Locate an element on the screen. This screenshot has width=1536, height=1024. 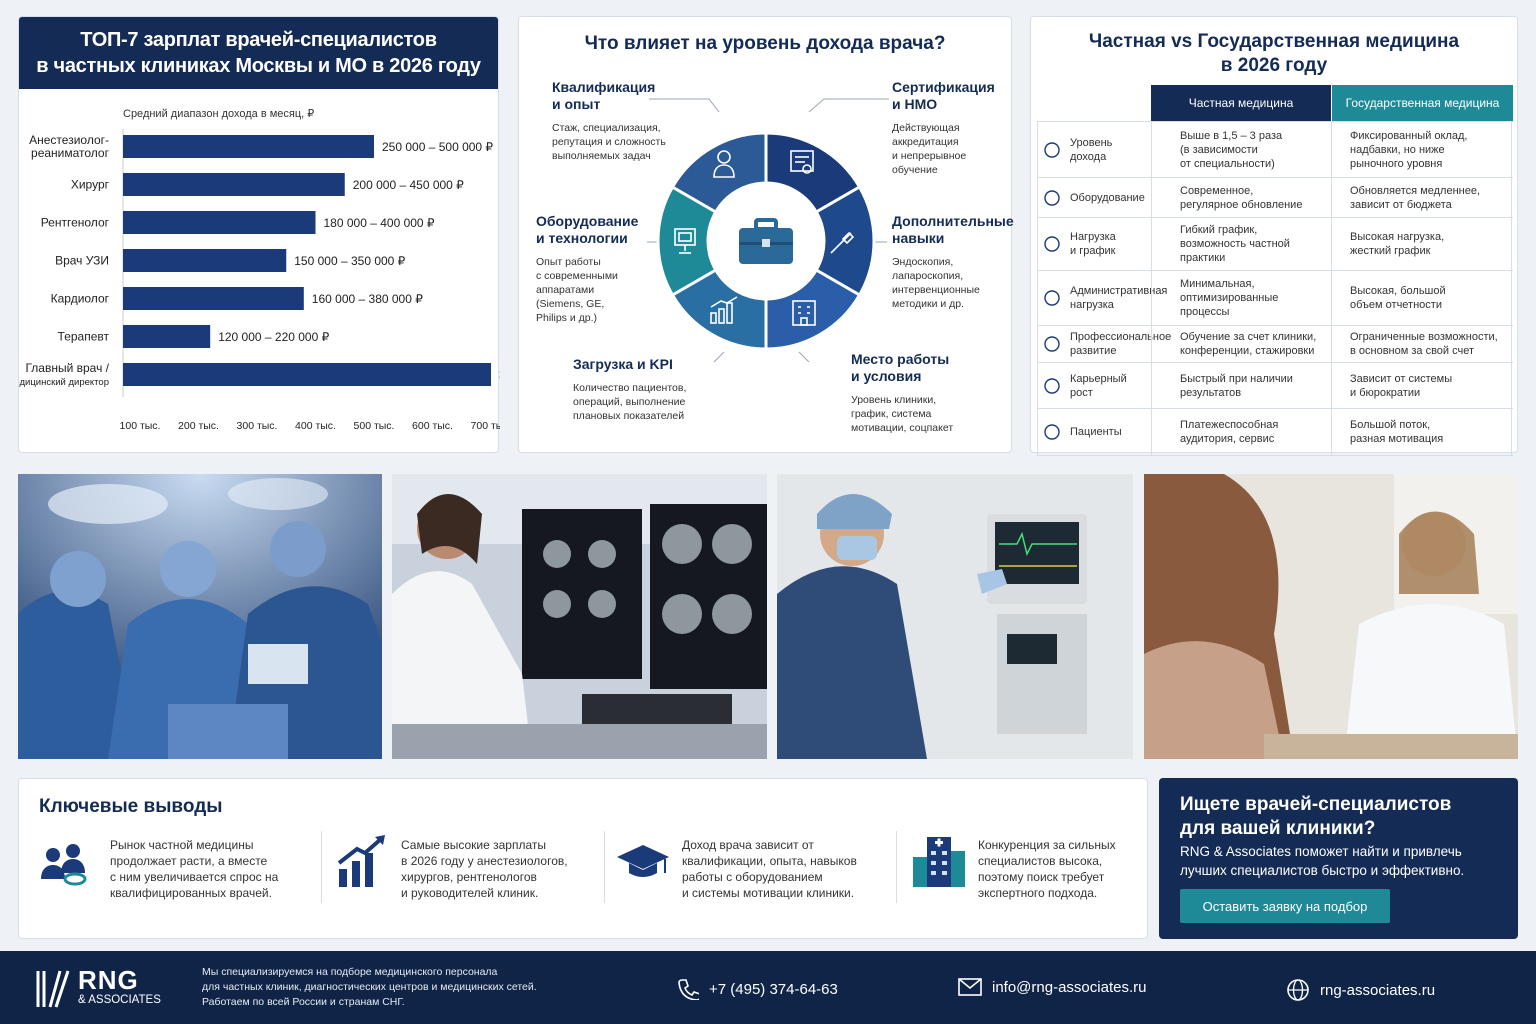
doctor-icon is located at coordinates (724, 164).